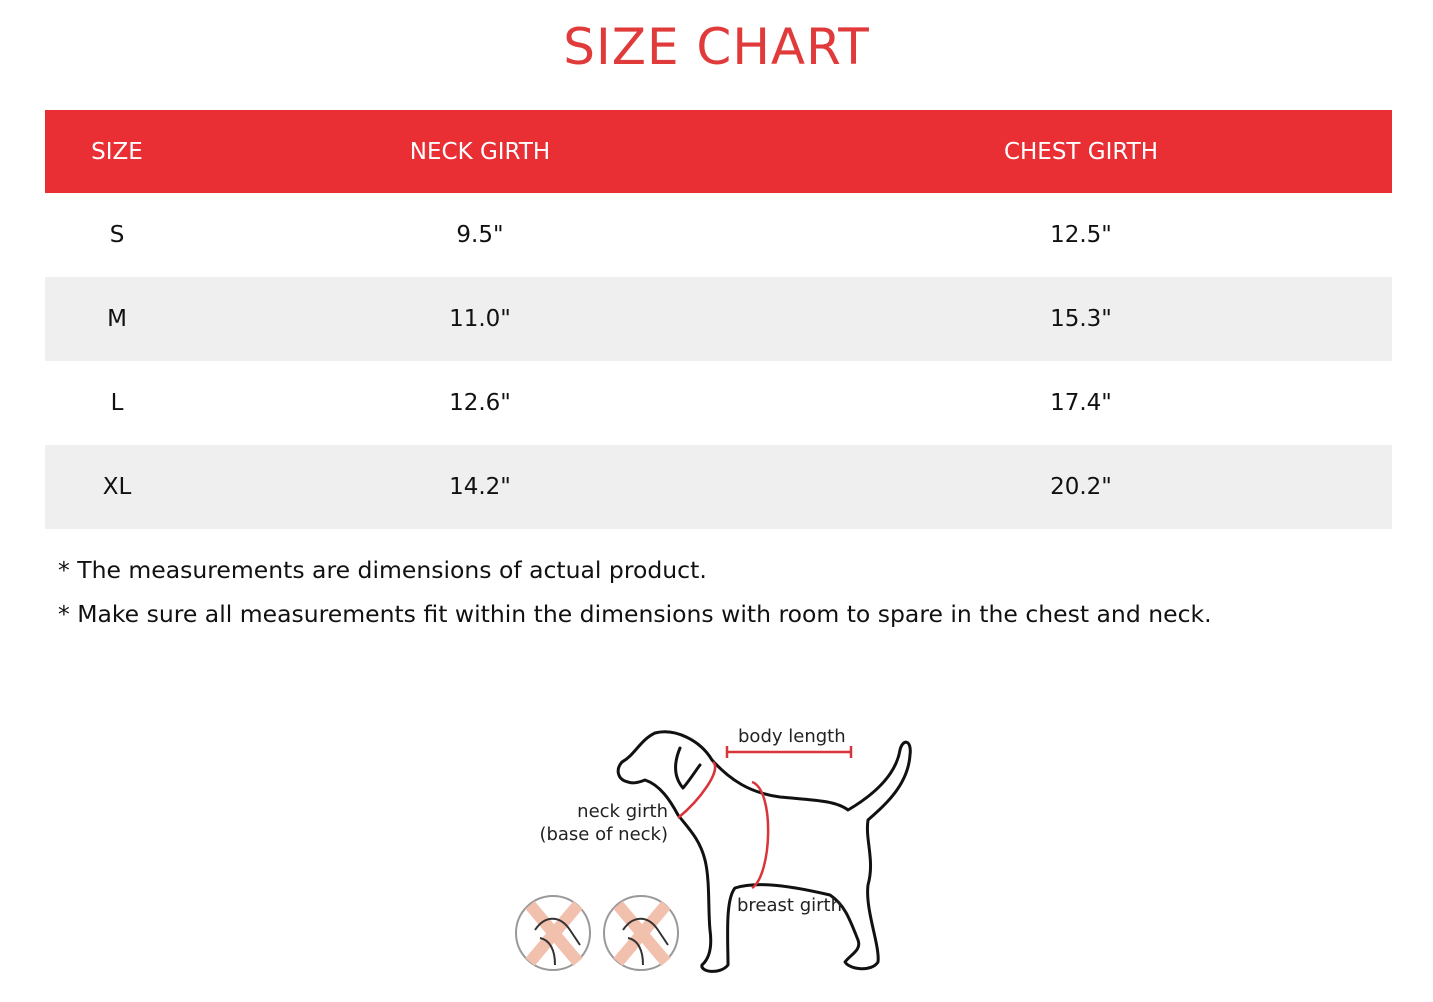  I want to click on body-length-label: body length, so click(792, 736).